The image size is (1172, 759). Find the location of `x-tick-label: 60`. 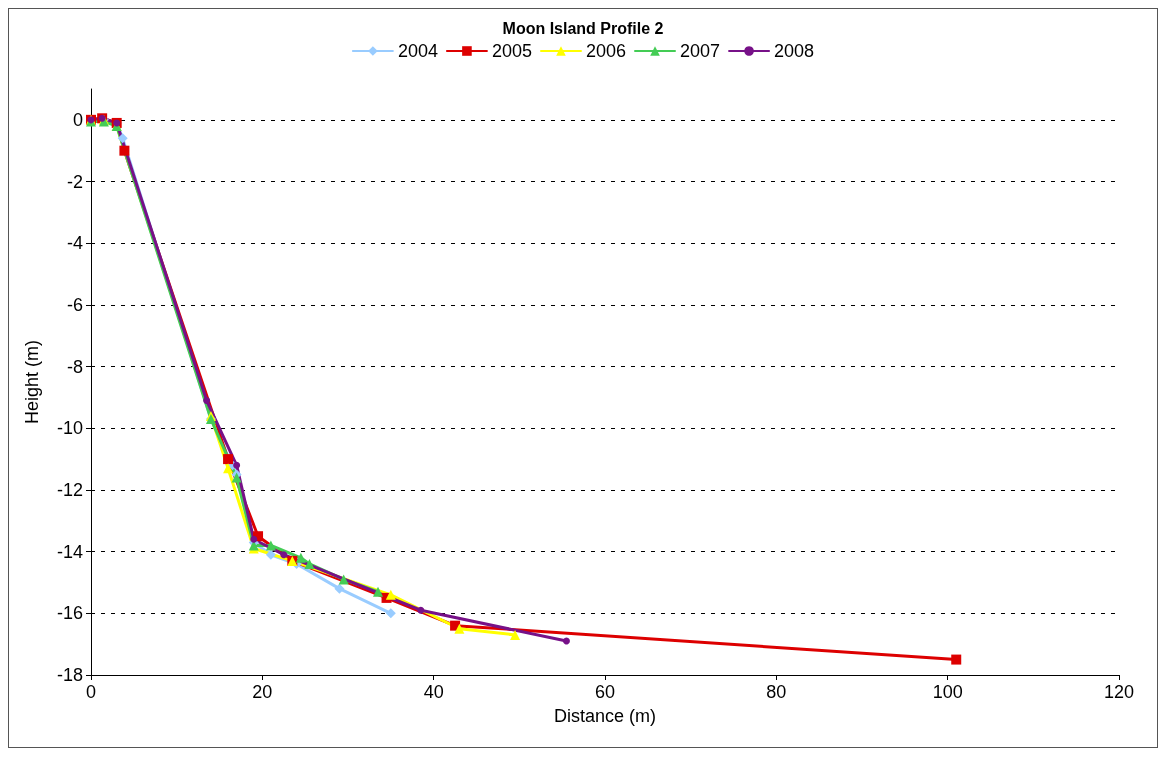

x-tick-label: 60 is located at coordinates (605, 692).